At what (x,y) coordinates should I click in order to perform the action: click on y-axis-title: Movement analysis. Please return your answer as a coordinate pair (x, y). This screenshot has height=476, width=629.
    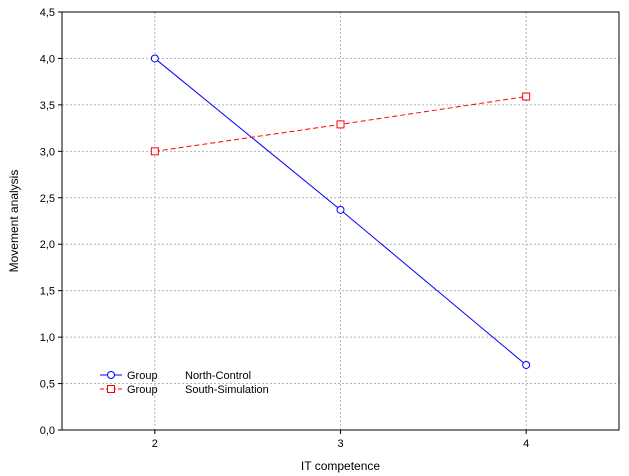
    Looking at the image, I should click on (14, 221).